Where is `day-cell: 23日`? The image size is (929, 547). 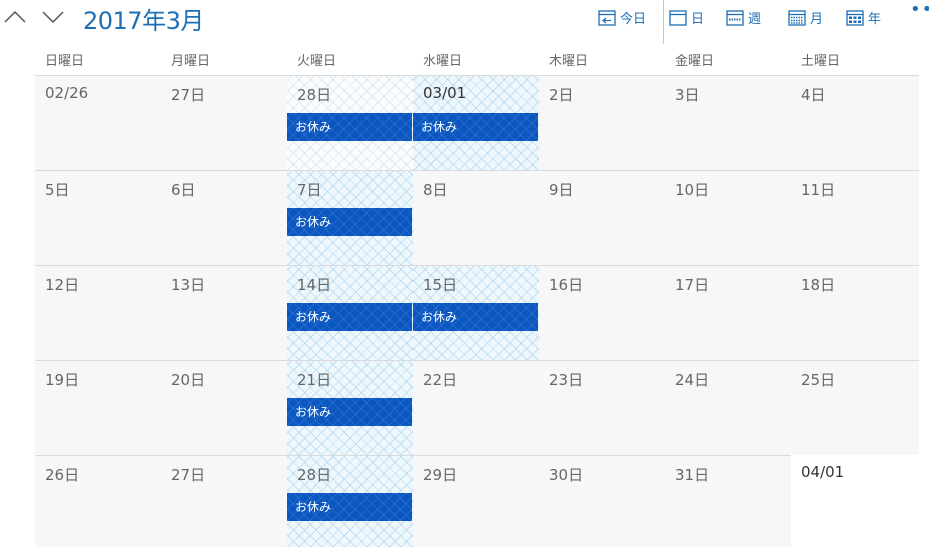 day-cell: 23日 is located at coordinates (602, 407).